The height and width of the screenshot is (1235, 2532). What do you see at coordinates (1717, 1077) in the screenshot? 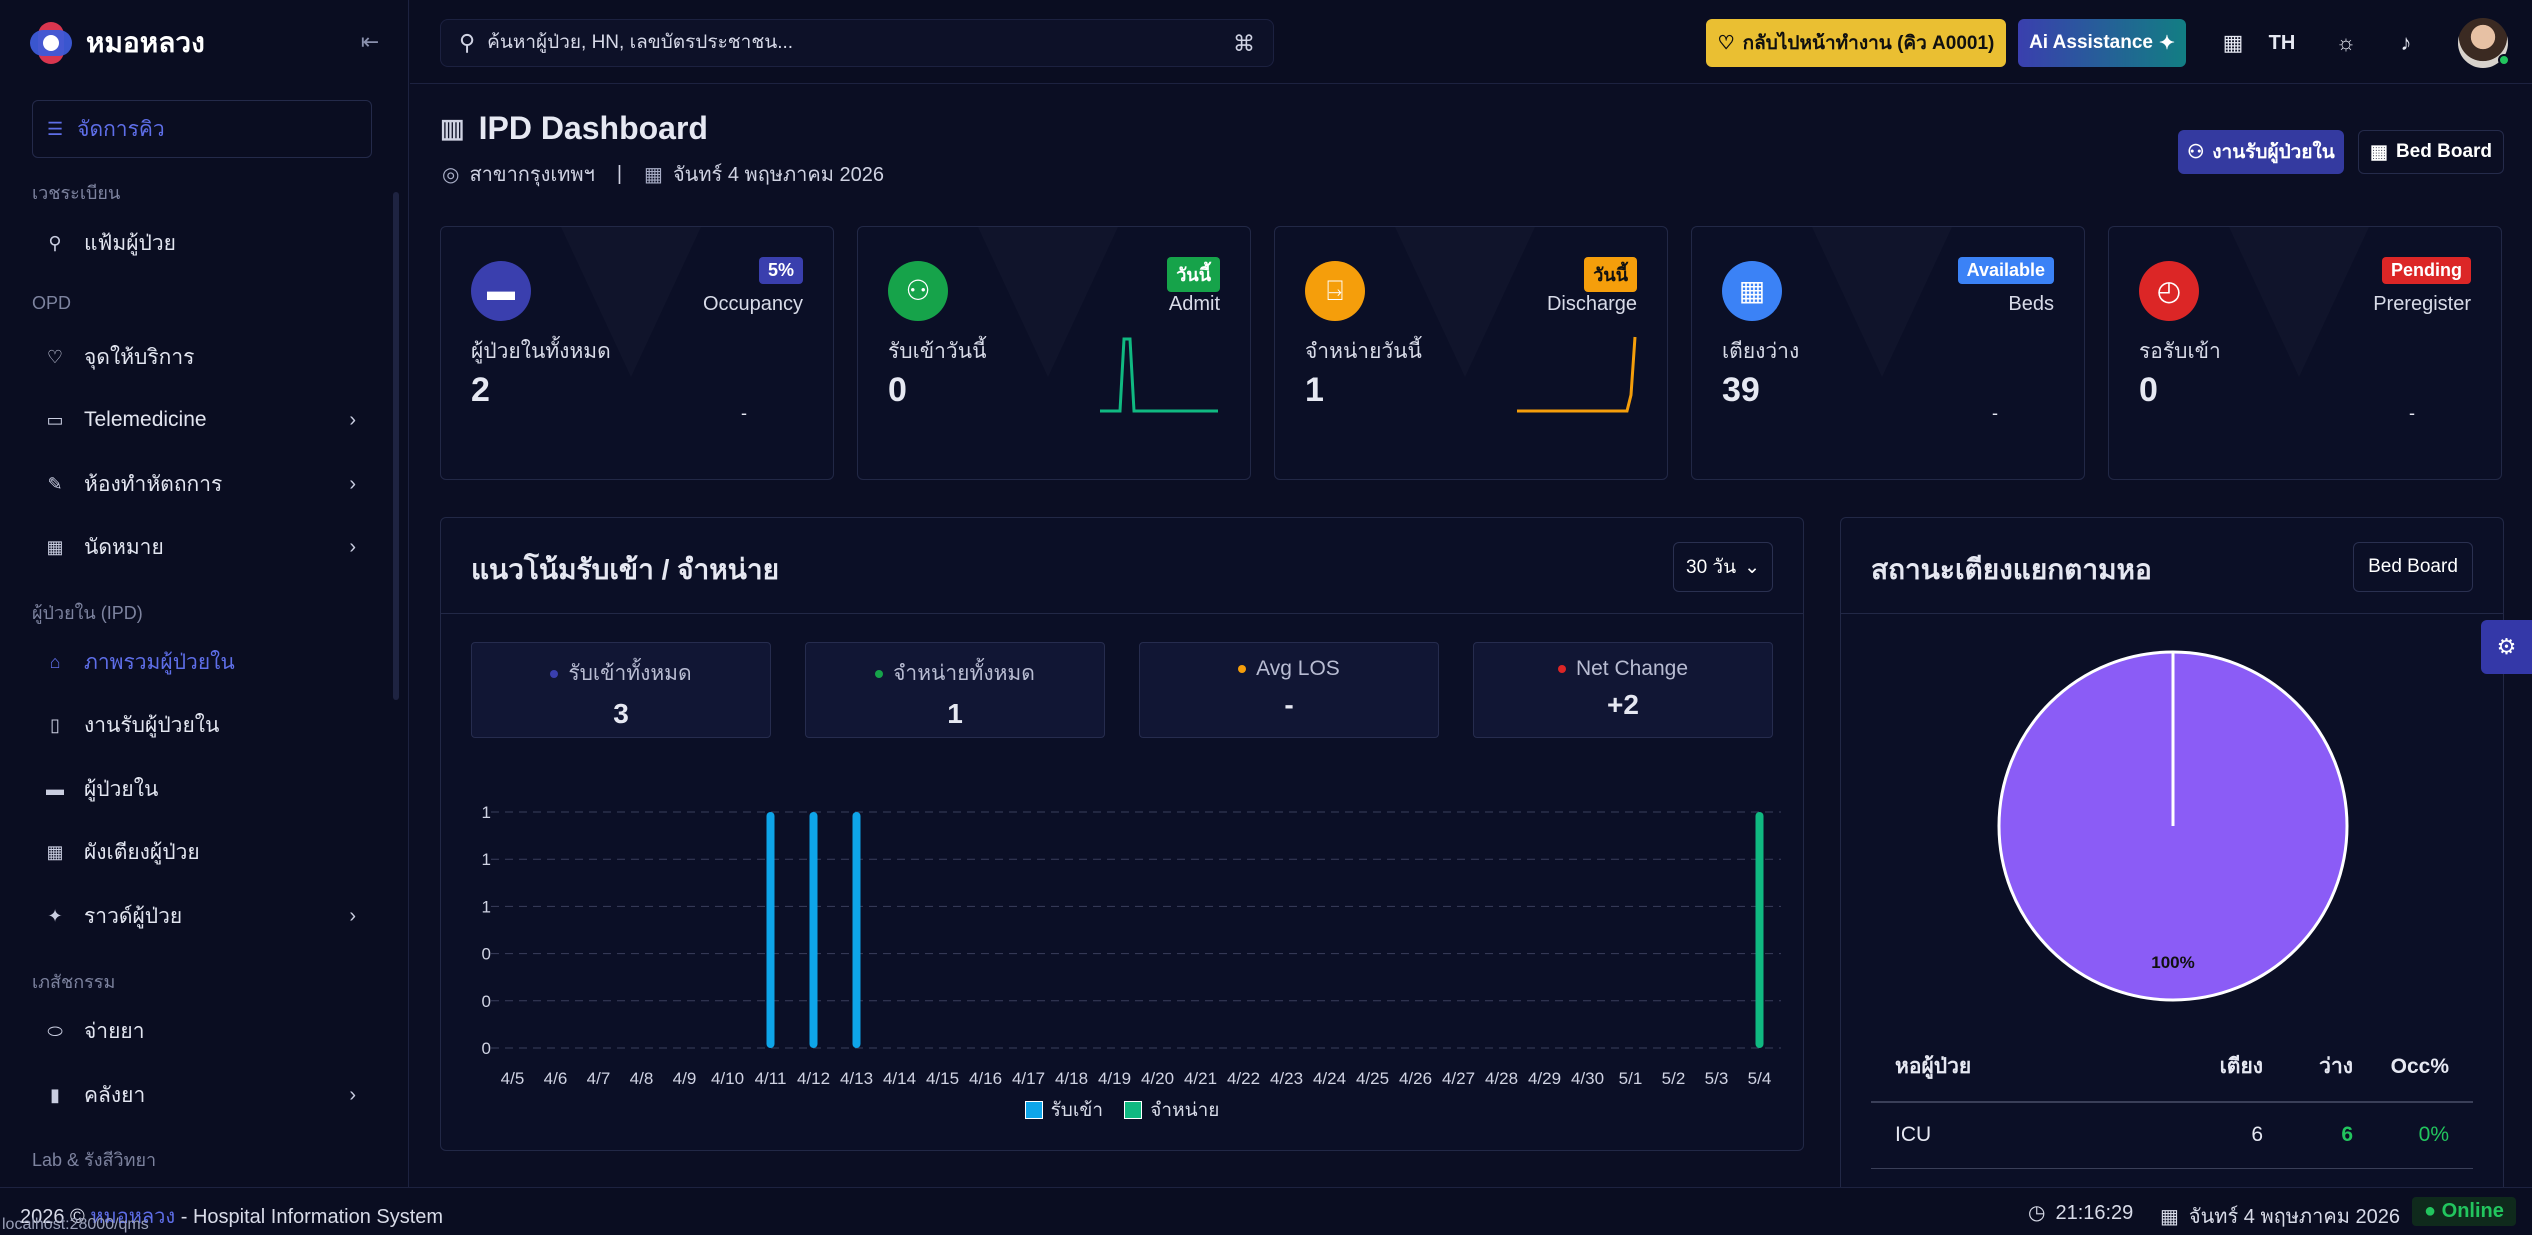
I see `x-tick-label: 5/3` at bounding box center [1717, 1077].